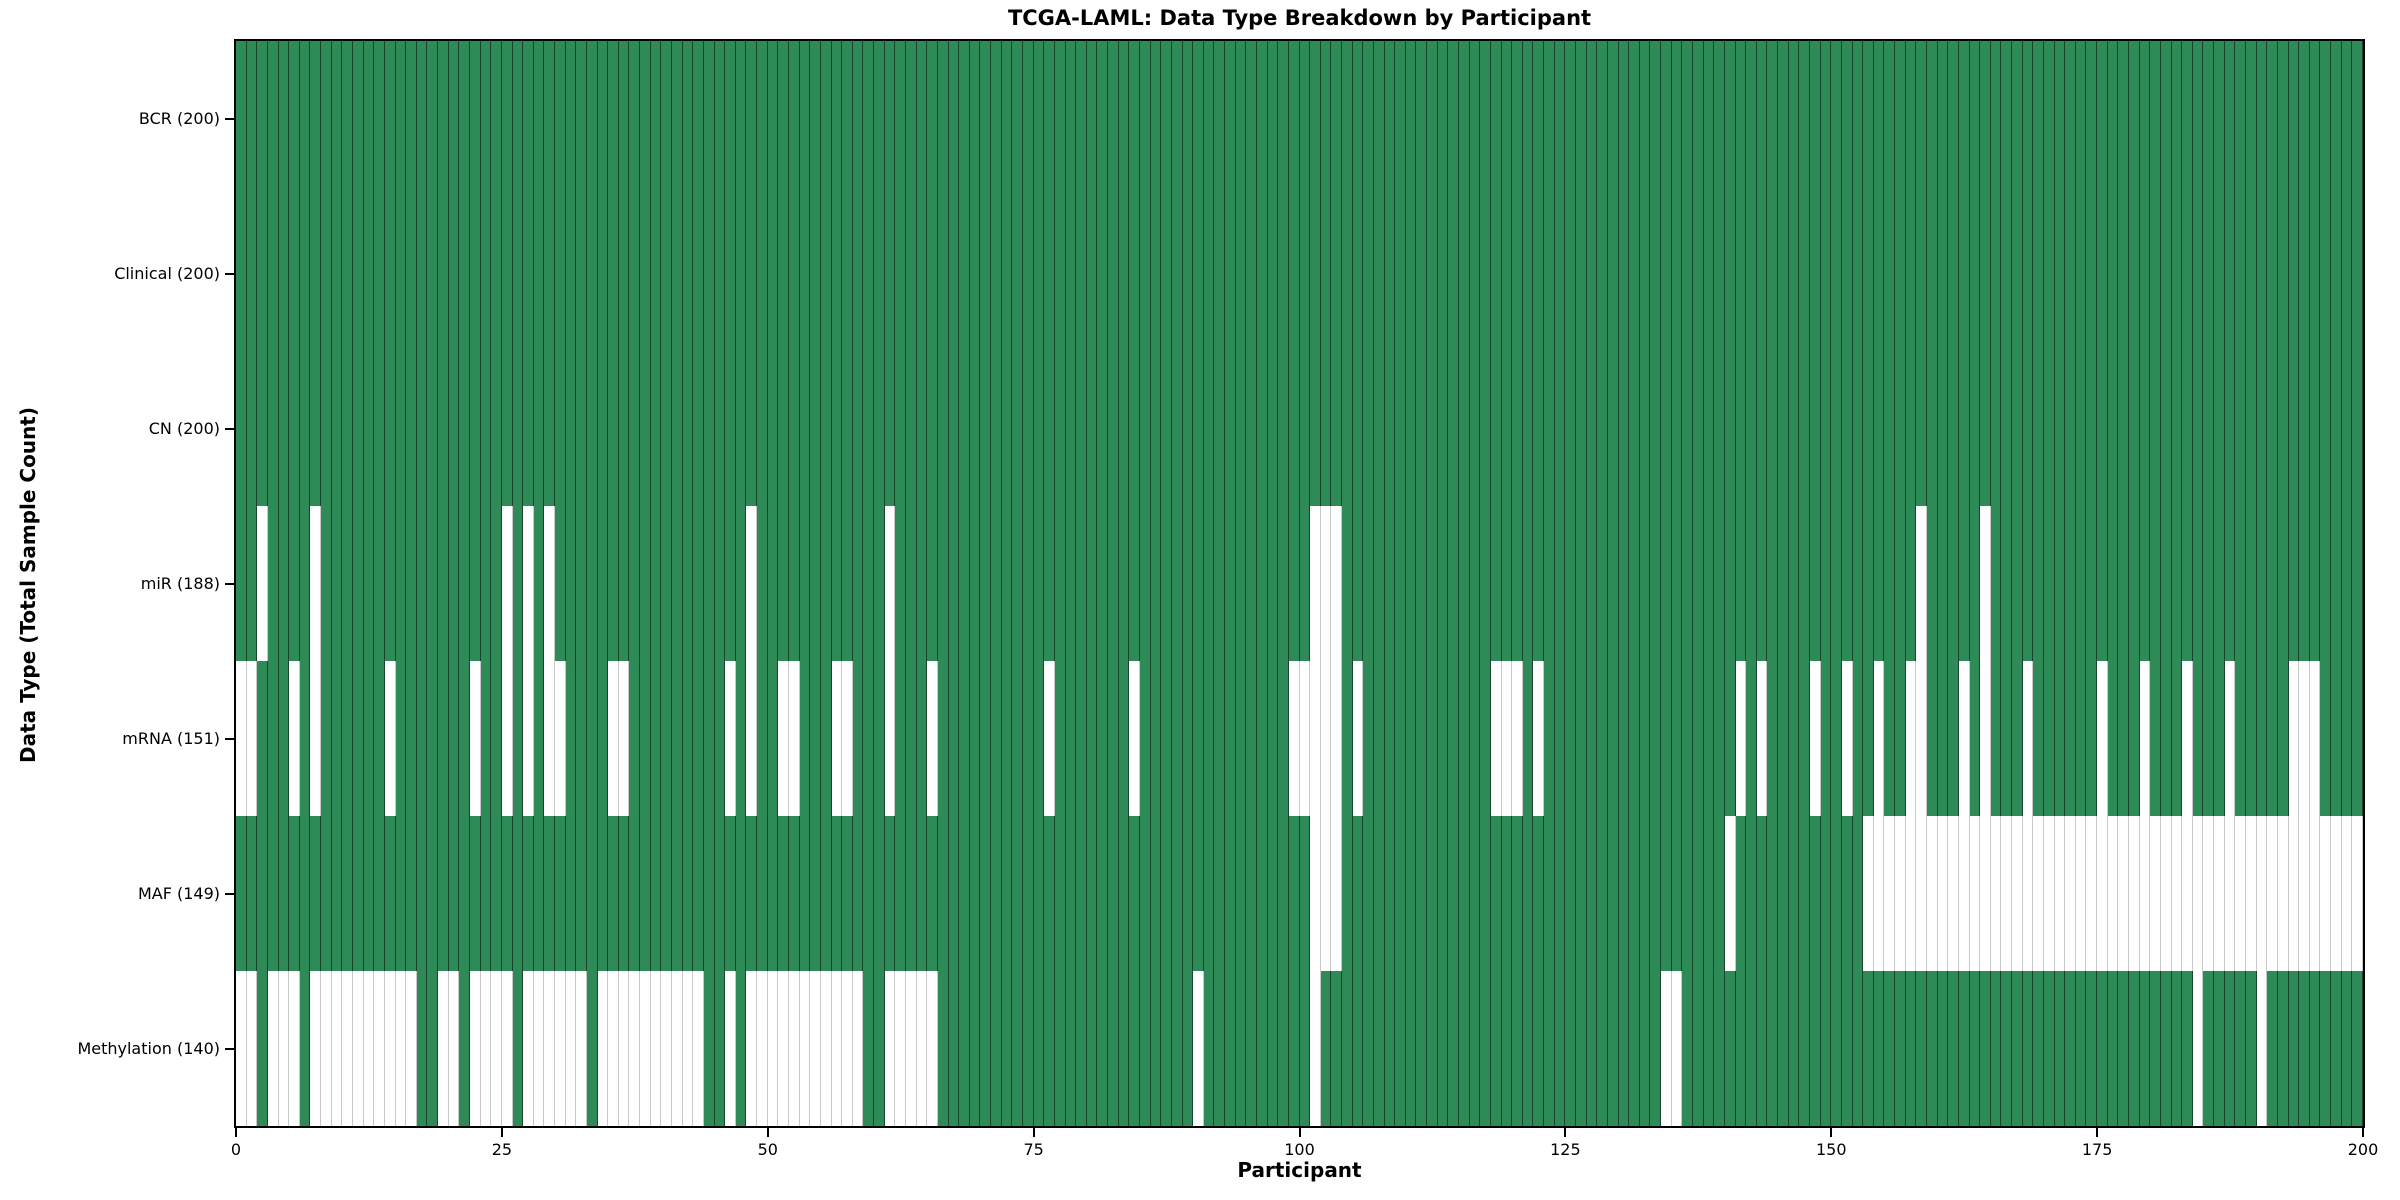  What do you see at coordinates (148, 1048) in the screenshot?
I see `y-tick-label-methylation: Methylation (140)` at bounding box center [148, 1048].